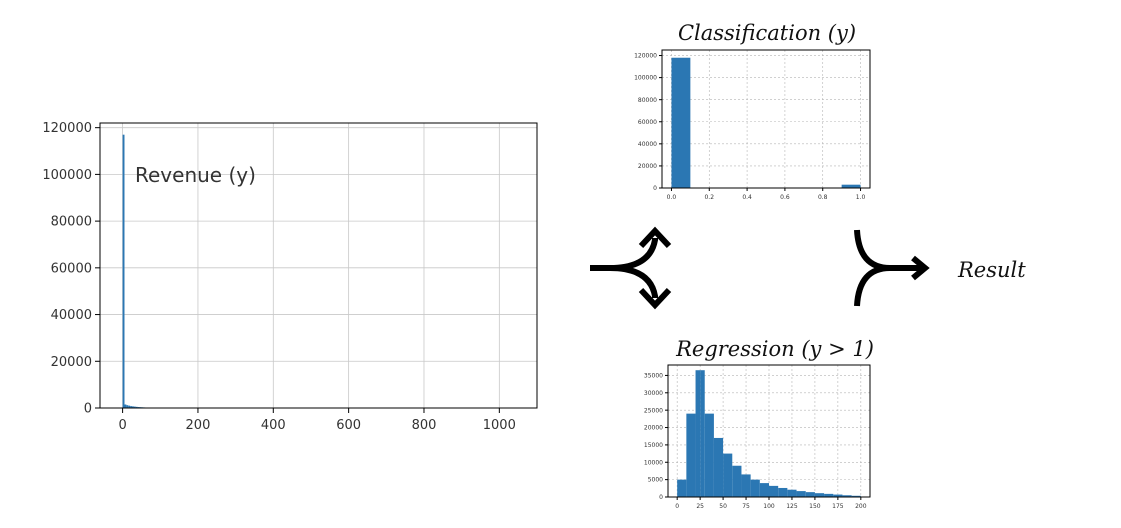 This screenshot has height=528, width=1121. I want to click on regression-xtick-label: 125, so click(792, 506).